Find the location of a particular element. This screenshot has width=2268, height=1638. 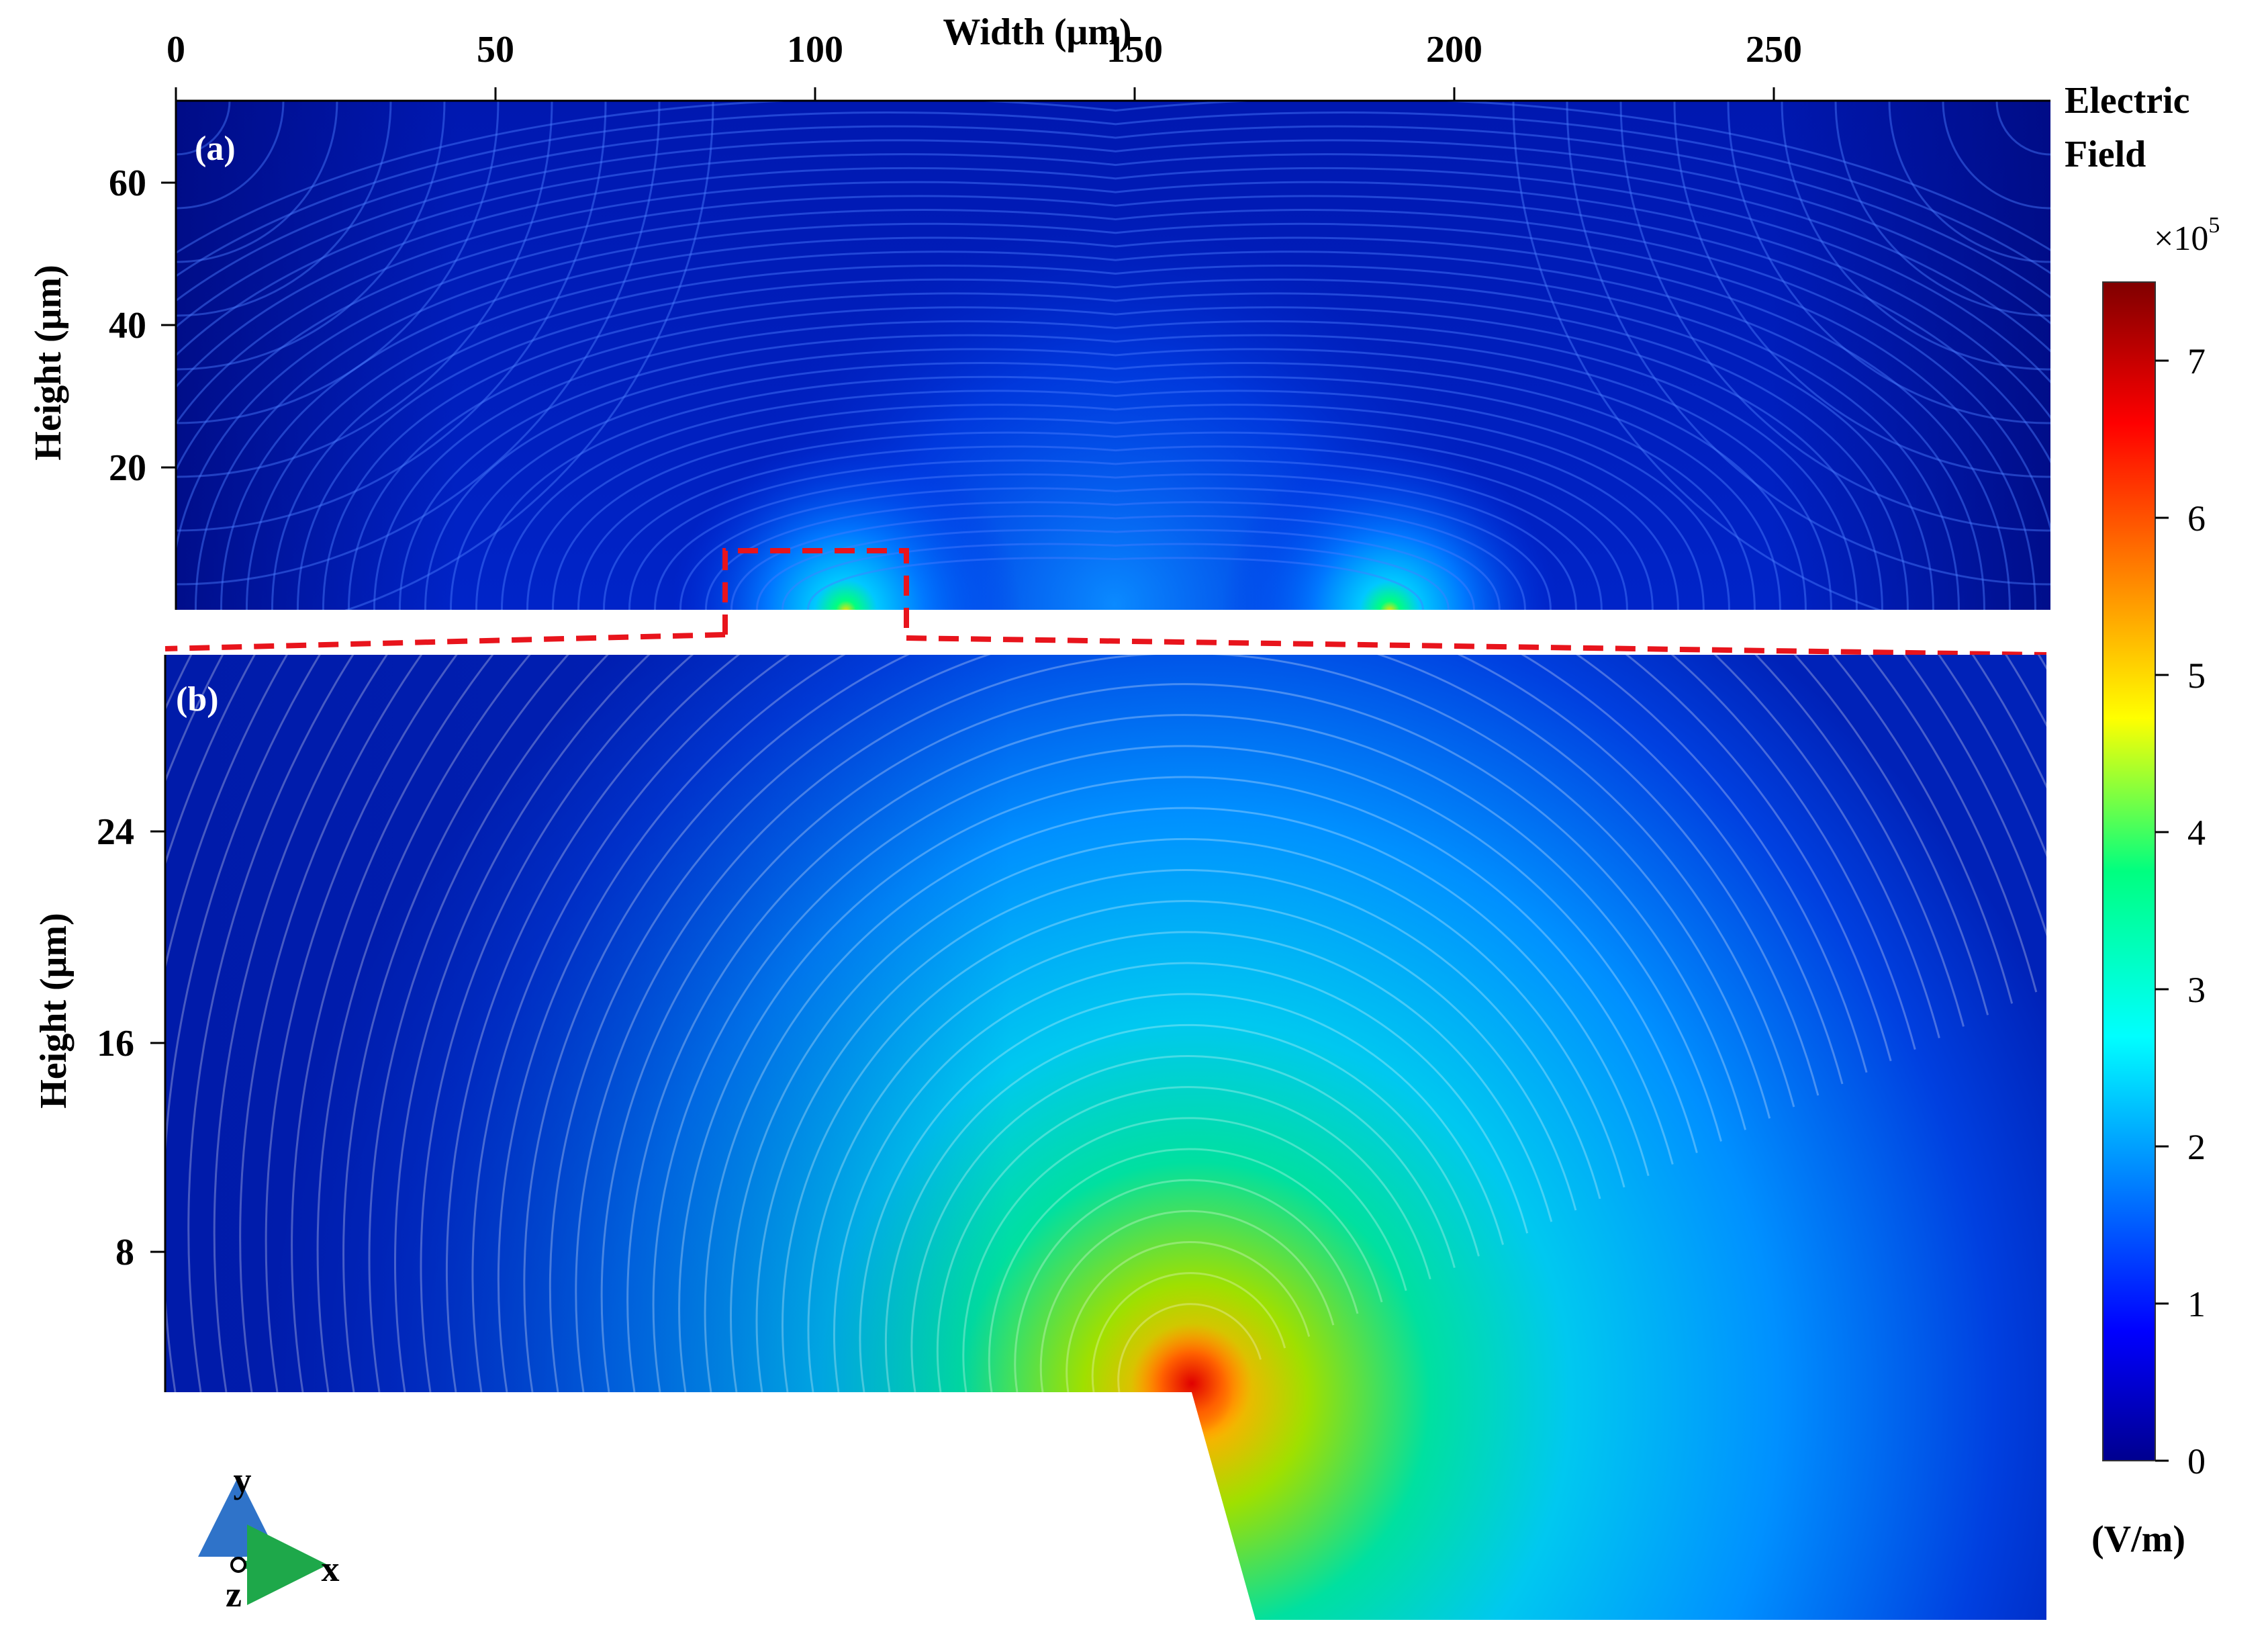

panel-a-x-tick-label: 150 is located at coordinates (1134, 50).